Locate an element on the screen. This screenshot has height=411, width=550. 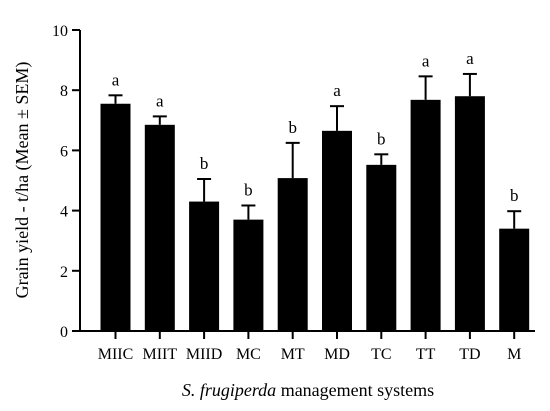
x-axis-title: S. frugiperda management systems is located at coordinates (308, 390).